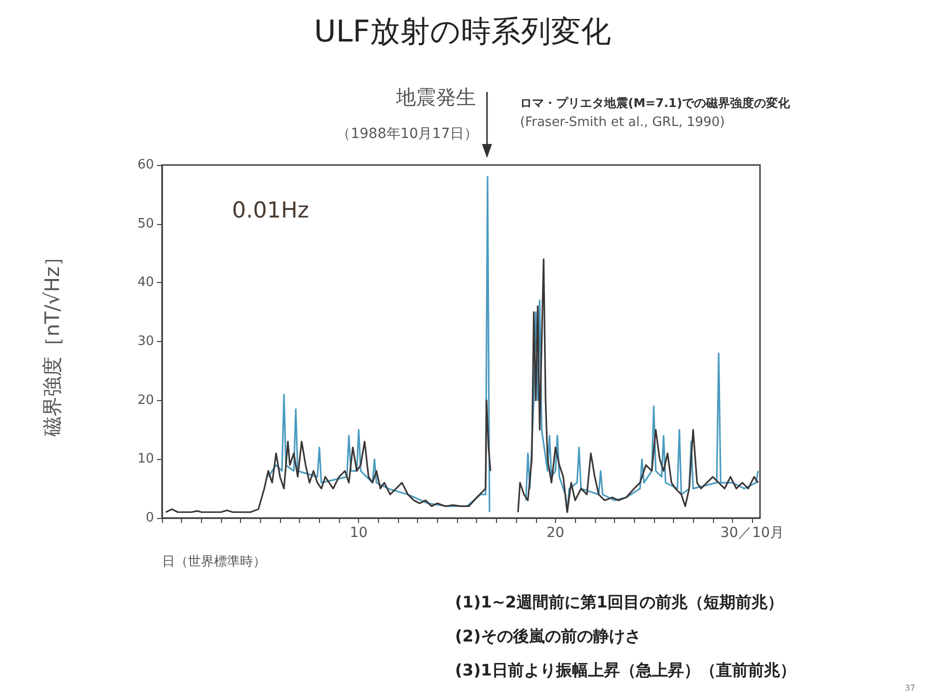 The height and width of the screenshot is (697, 925). Describe the element at coordinates (52, 342) in the screenshot. I see `y-axis-title: 磁界強度［nT/√Hz］` at that location.